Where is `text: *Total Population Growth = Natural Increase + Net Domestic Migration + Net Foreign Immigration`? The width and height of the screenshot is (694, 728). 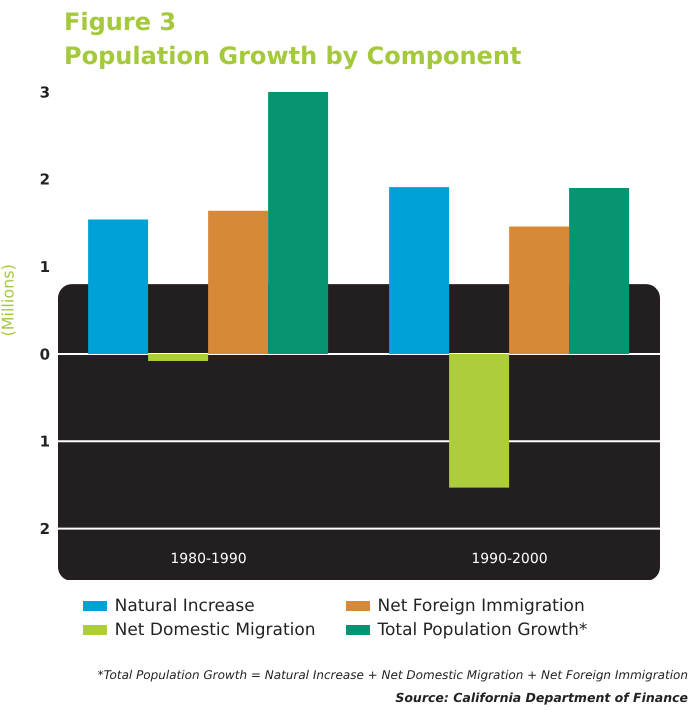
text: *Total Population Growth = Natural Increase + Net Domestic Migration + Net Foreign Immigration is located at coordinates (392, 675).